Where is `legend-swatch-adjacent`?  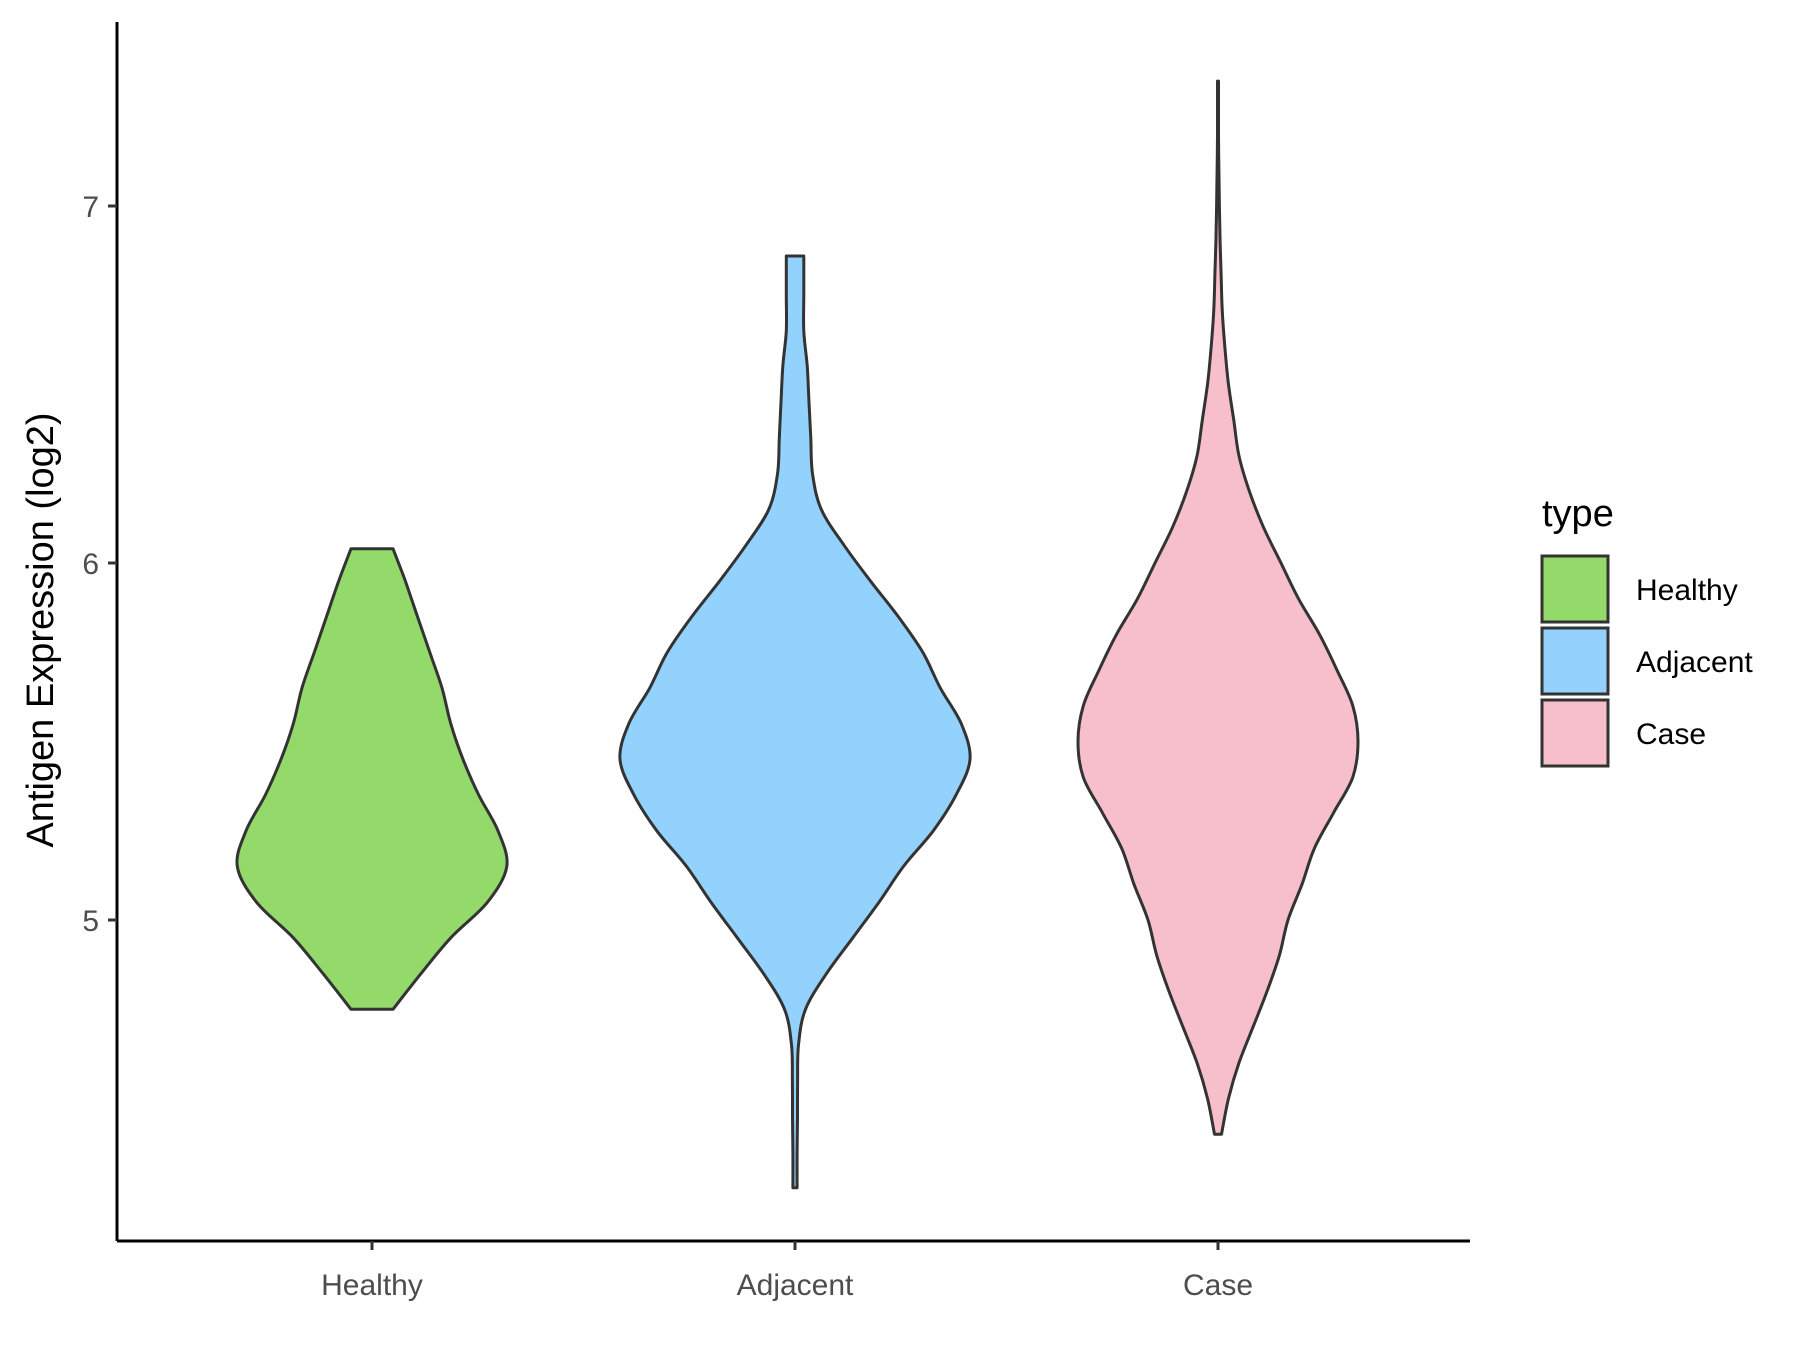
legend-swatch-adjacent is located at coordinates (1575, 661).